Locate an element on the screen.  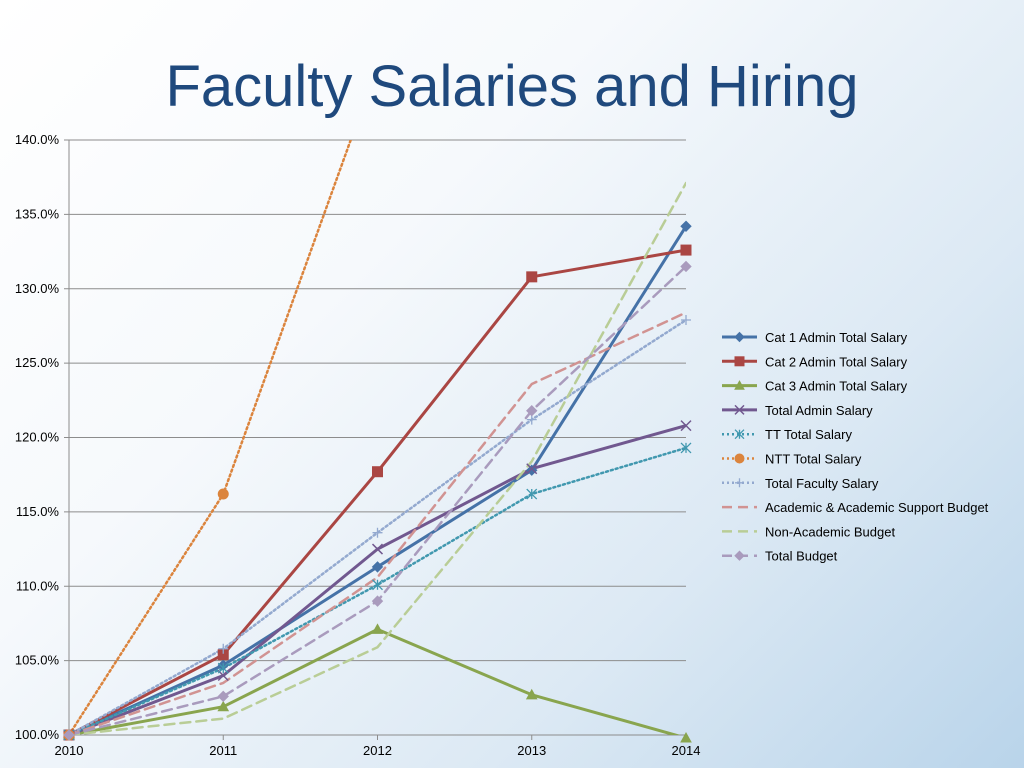
legend-item: Total Budget is located at coordinates (780, 556).